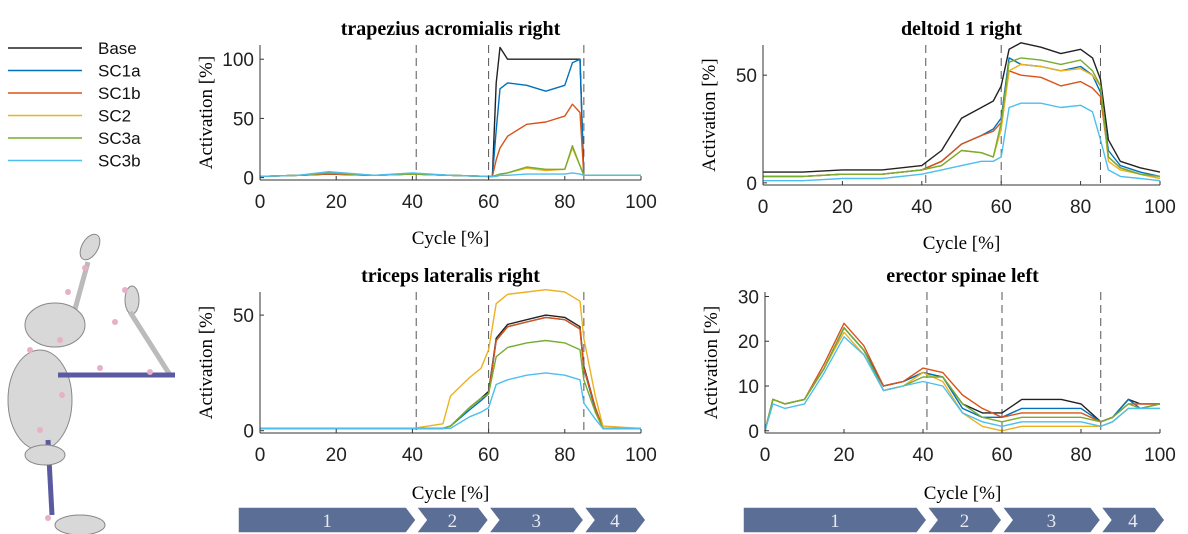 The width and height of the screenshot is (1188, 534). I want to click on y-tick-label: 100, so click(238, 60).